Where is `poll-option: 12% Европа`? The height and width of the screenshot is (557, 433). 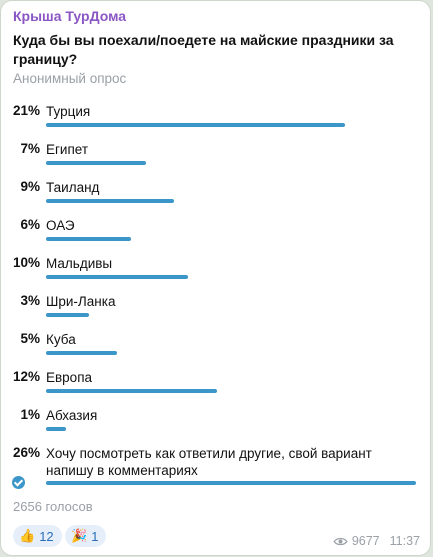
poll-option: 12% Европа is located at coordinates (216, 385).